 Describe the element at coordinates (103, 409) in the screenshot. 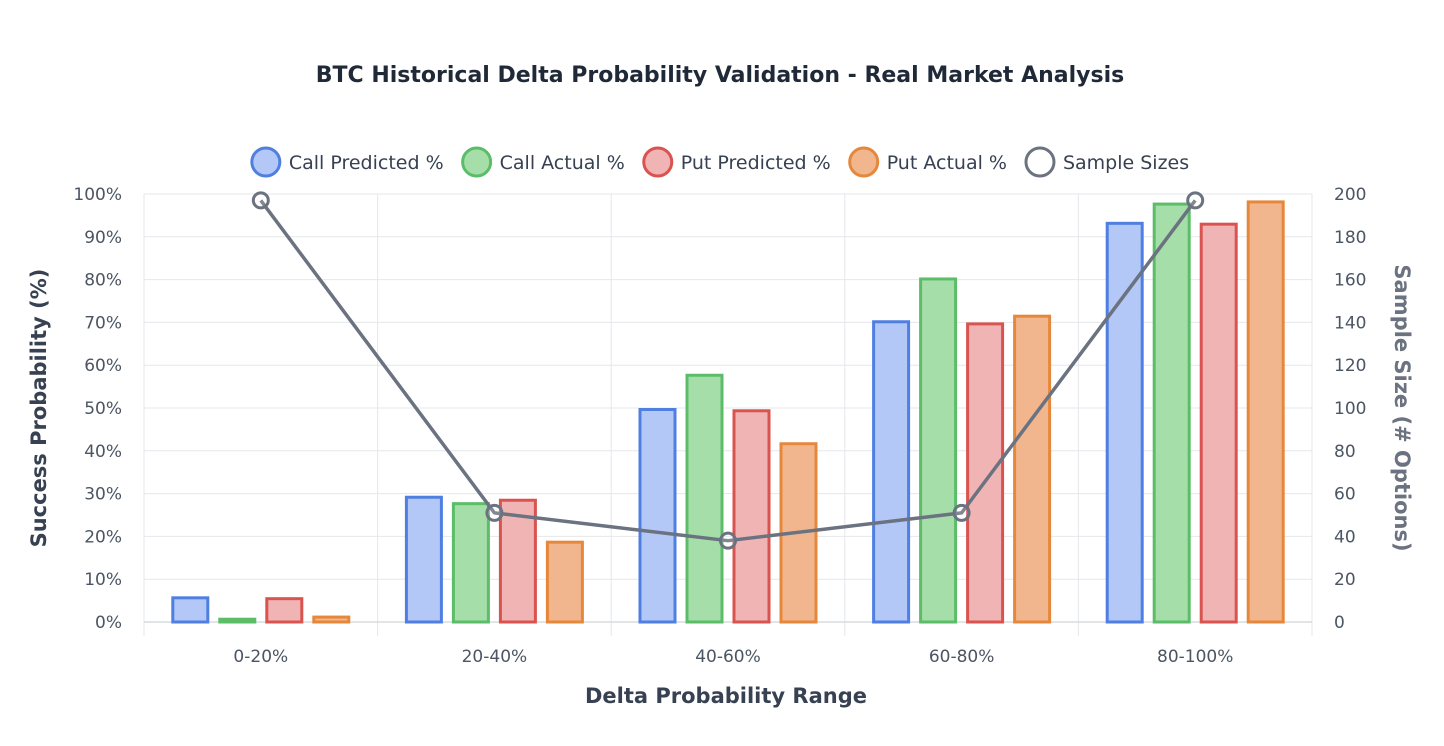

I see `y-tick-label: 50%` at that location.